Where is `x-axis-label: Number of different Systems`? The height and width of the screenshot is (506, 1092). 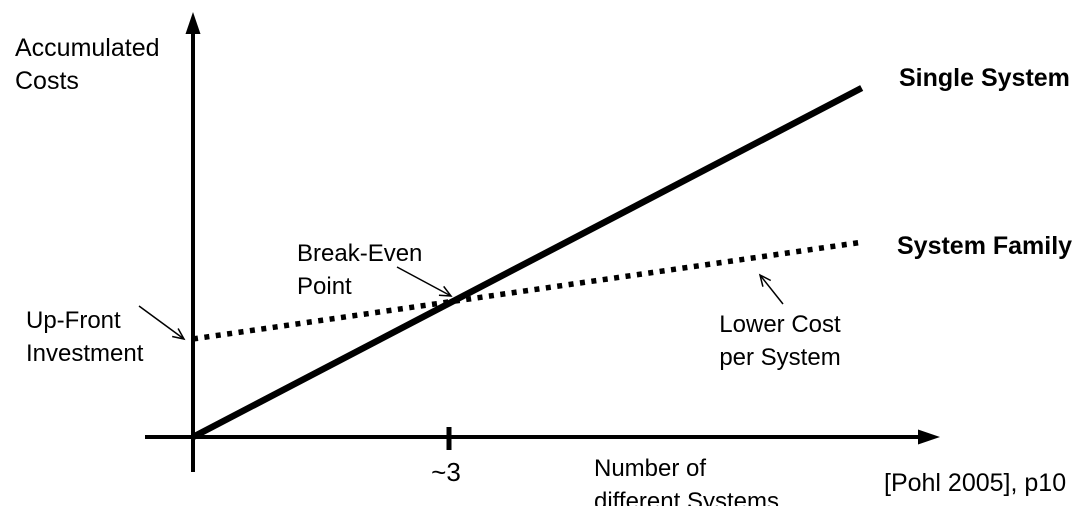
x-axis-label: Number of different Systems is located at coordinates (686, 480).